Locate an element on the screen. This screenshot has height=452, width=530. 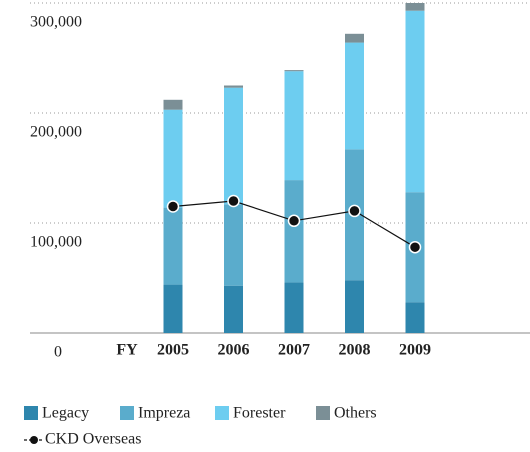
legend-label: Others is located at coordinates (355, 413).